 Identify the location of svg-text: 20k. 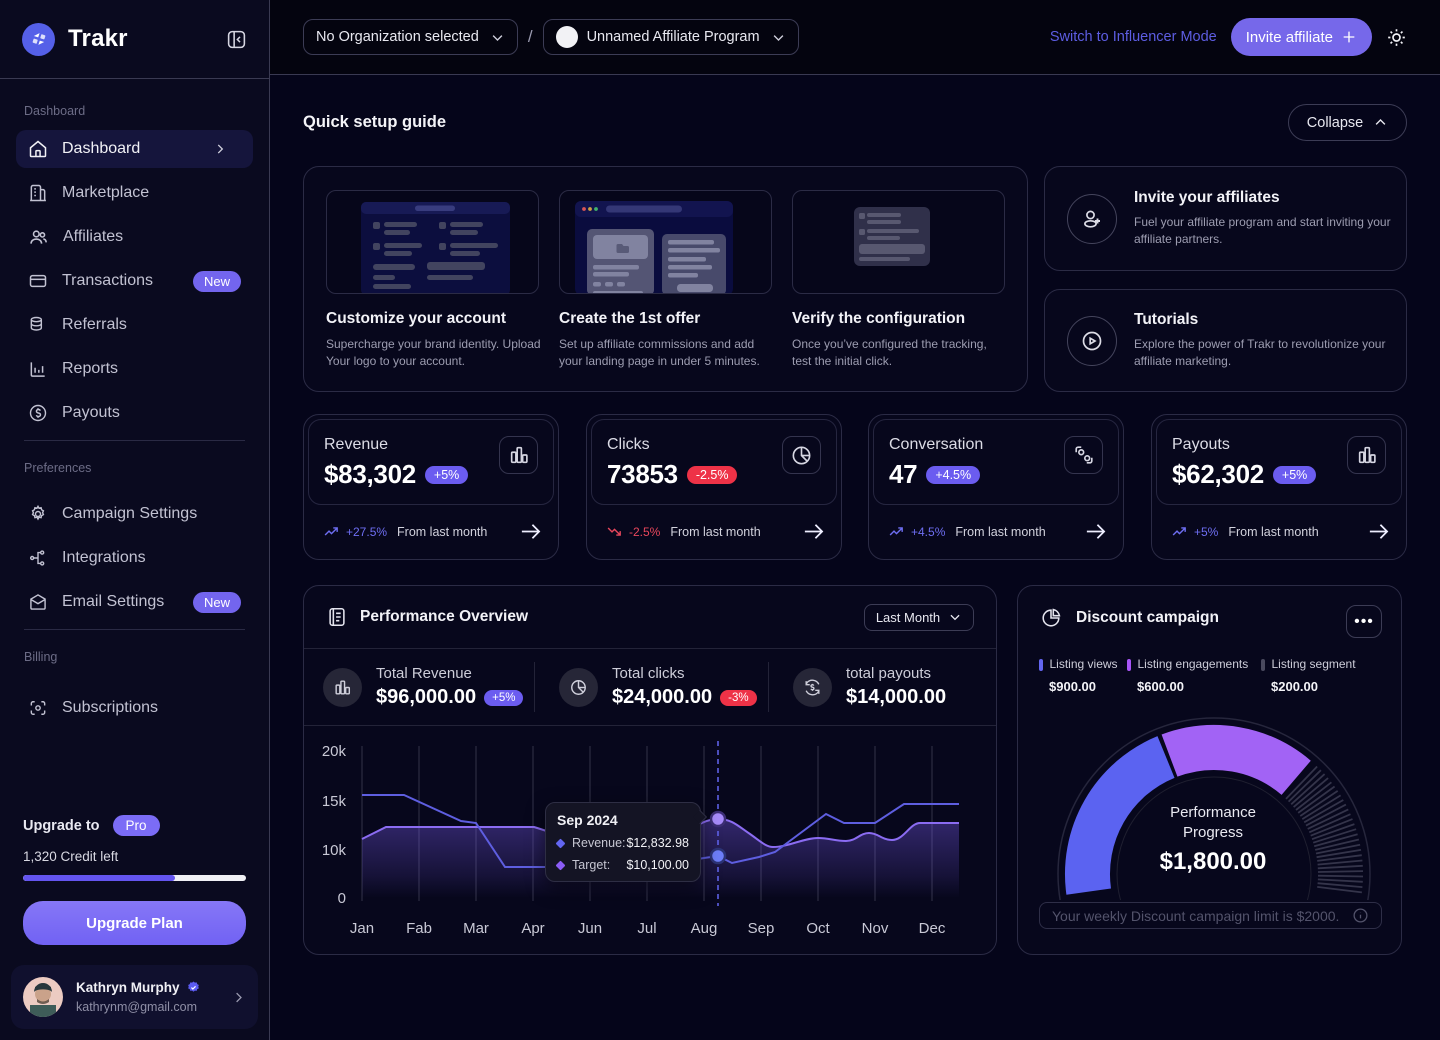
(334, 751).